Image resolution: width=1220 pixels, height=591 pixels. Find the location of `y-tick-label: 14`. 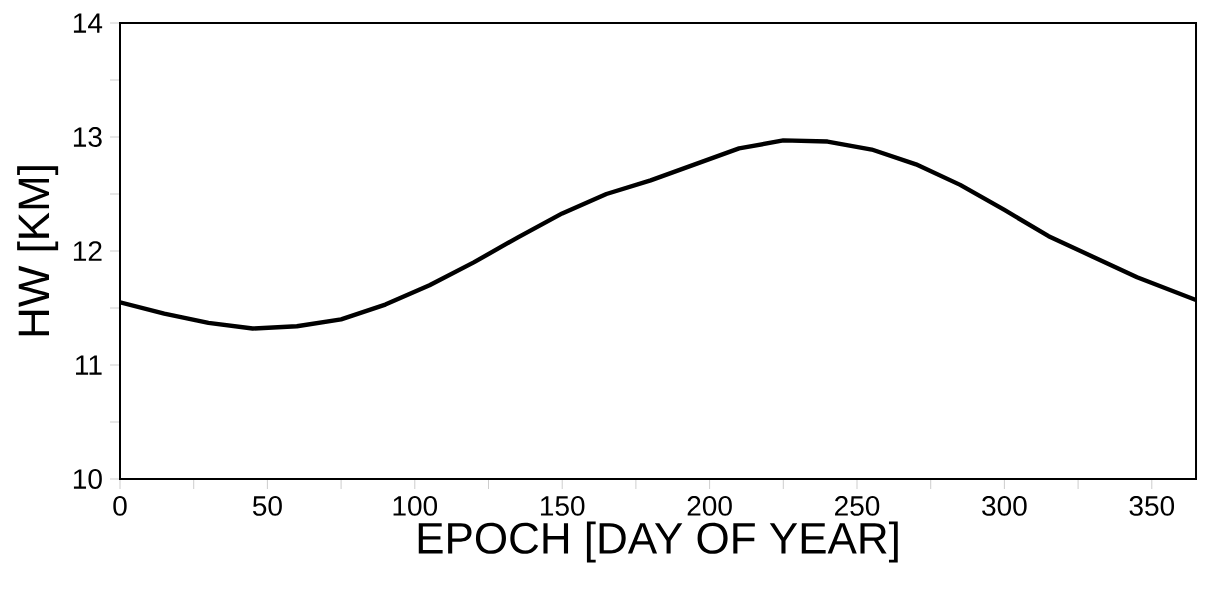

y-tick-label: 14 is located at coordinates (88, 23).